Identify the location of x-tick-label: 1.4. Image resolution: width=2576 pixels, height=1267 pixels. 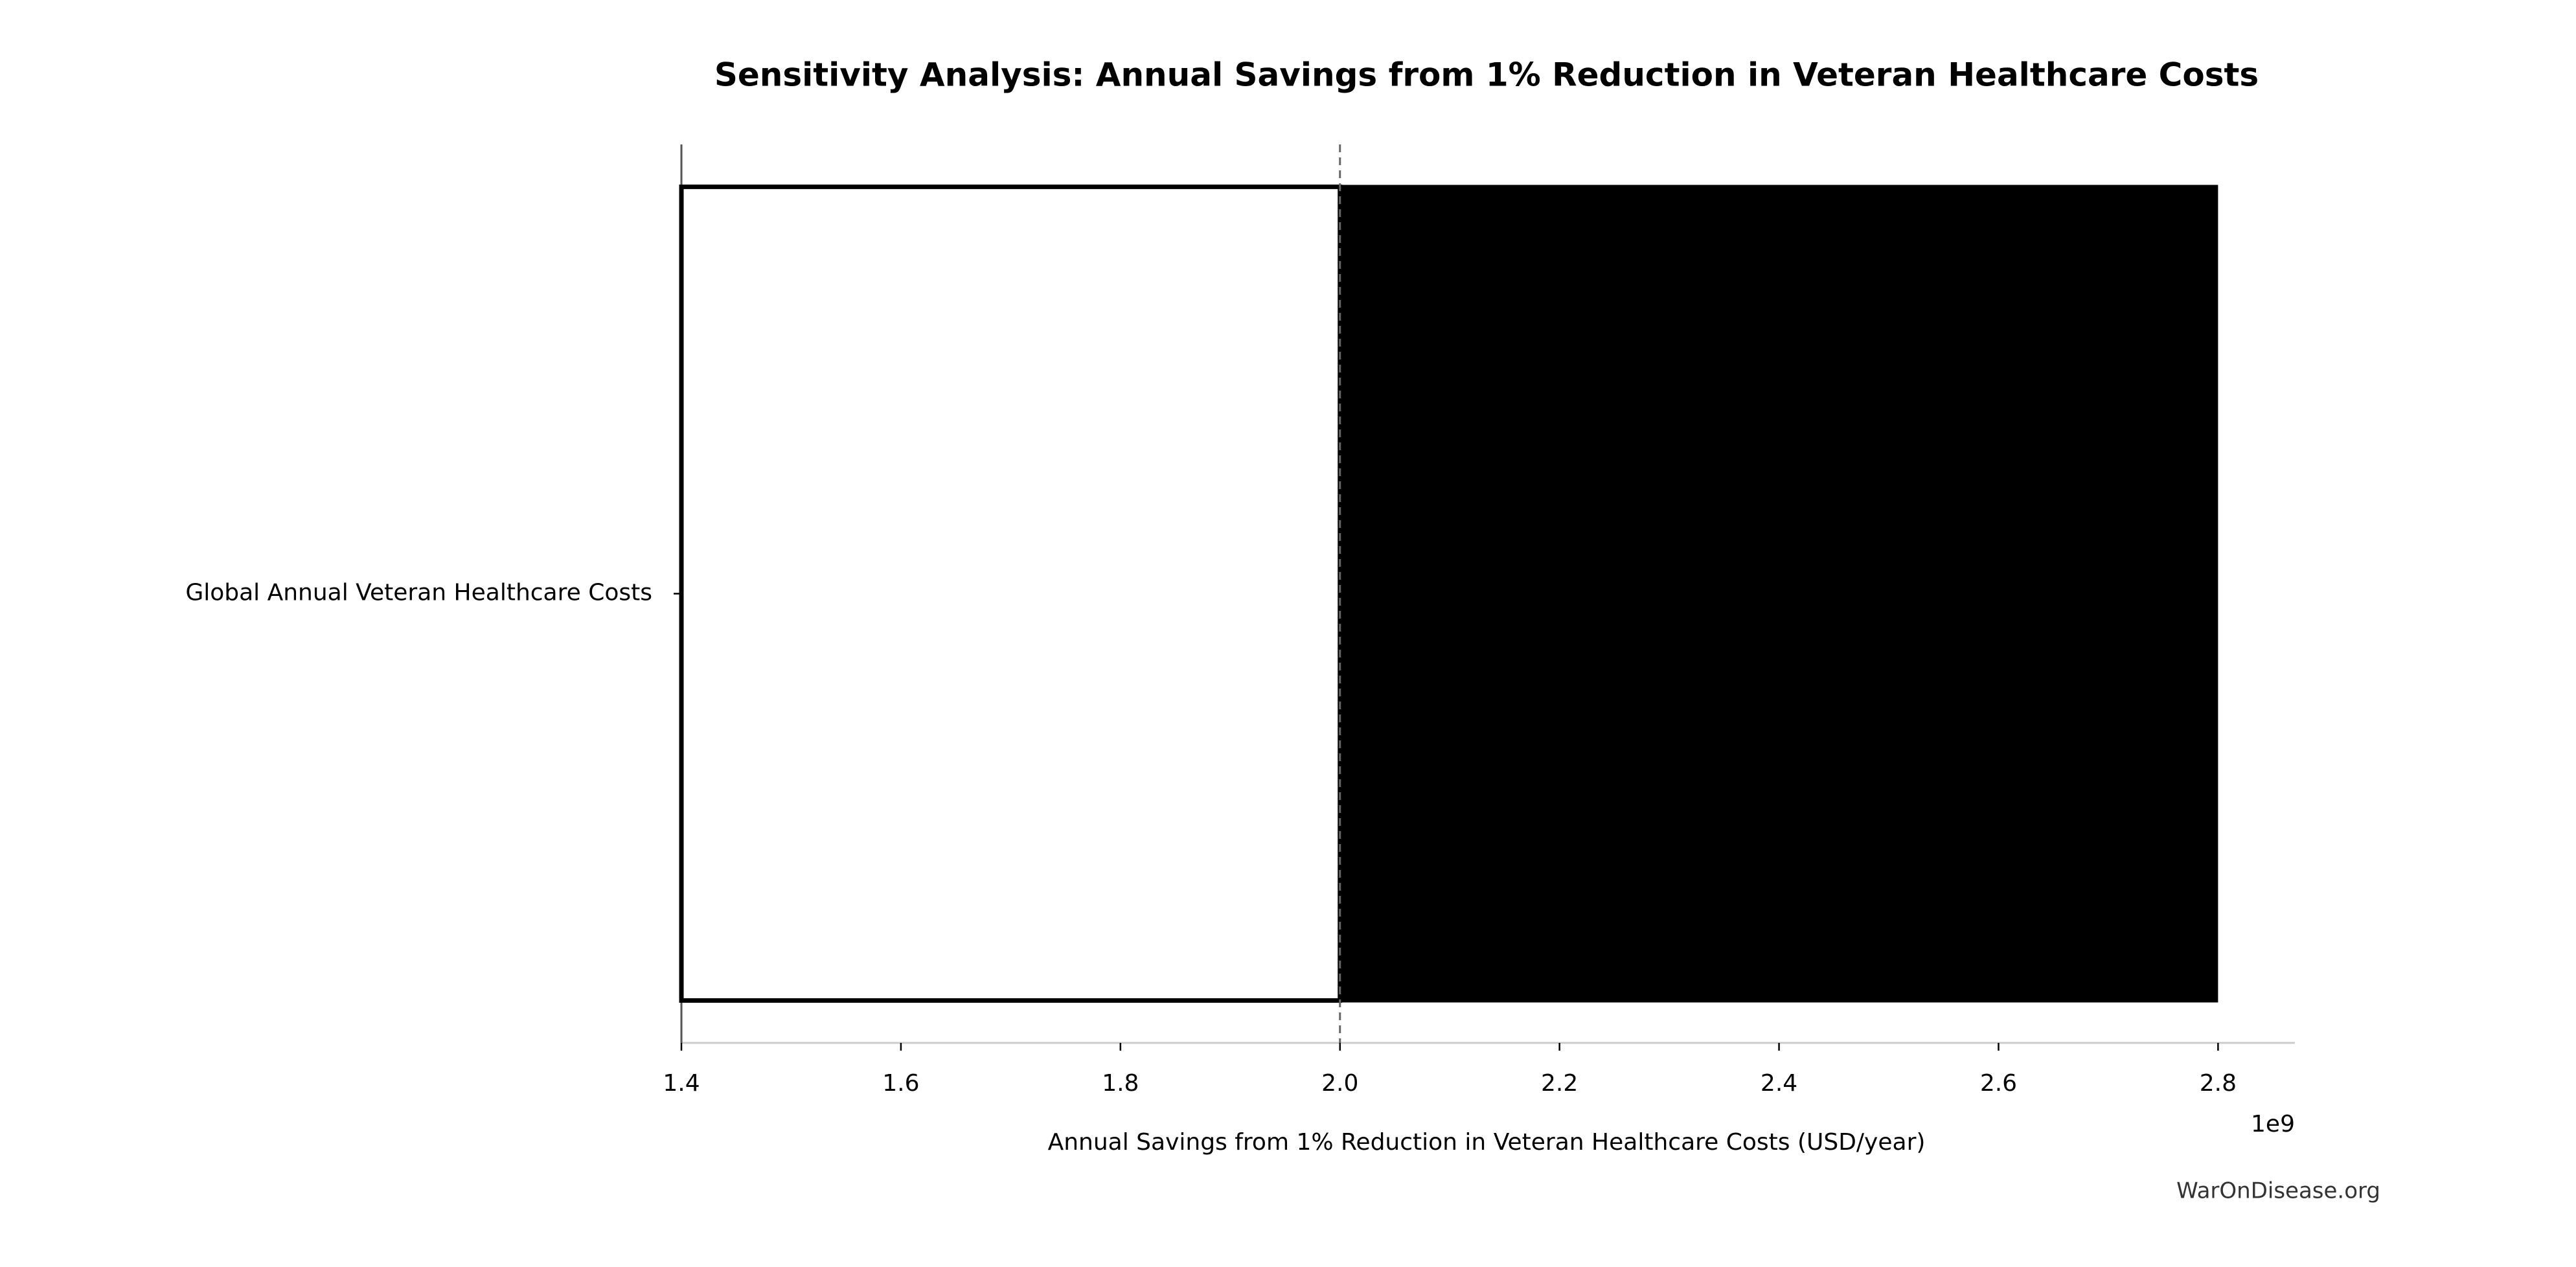
(681, 1083).